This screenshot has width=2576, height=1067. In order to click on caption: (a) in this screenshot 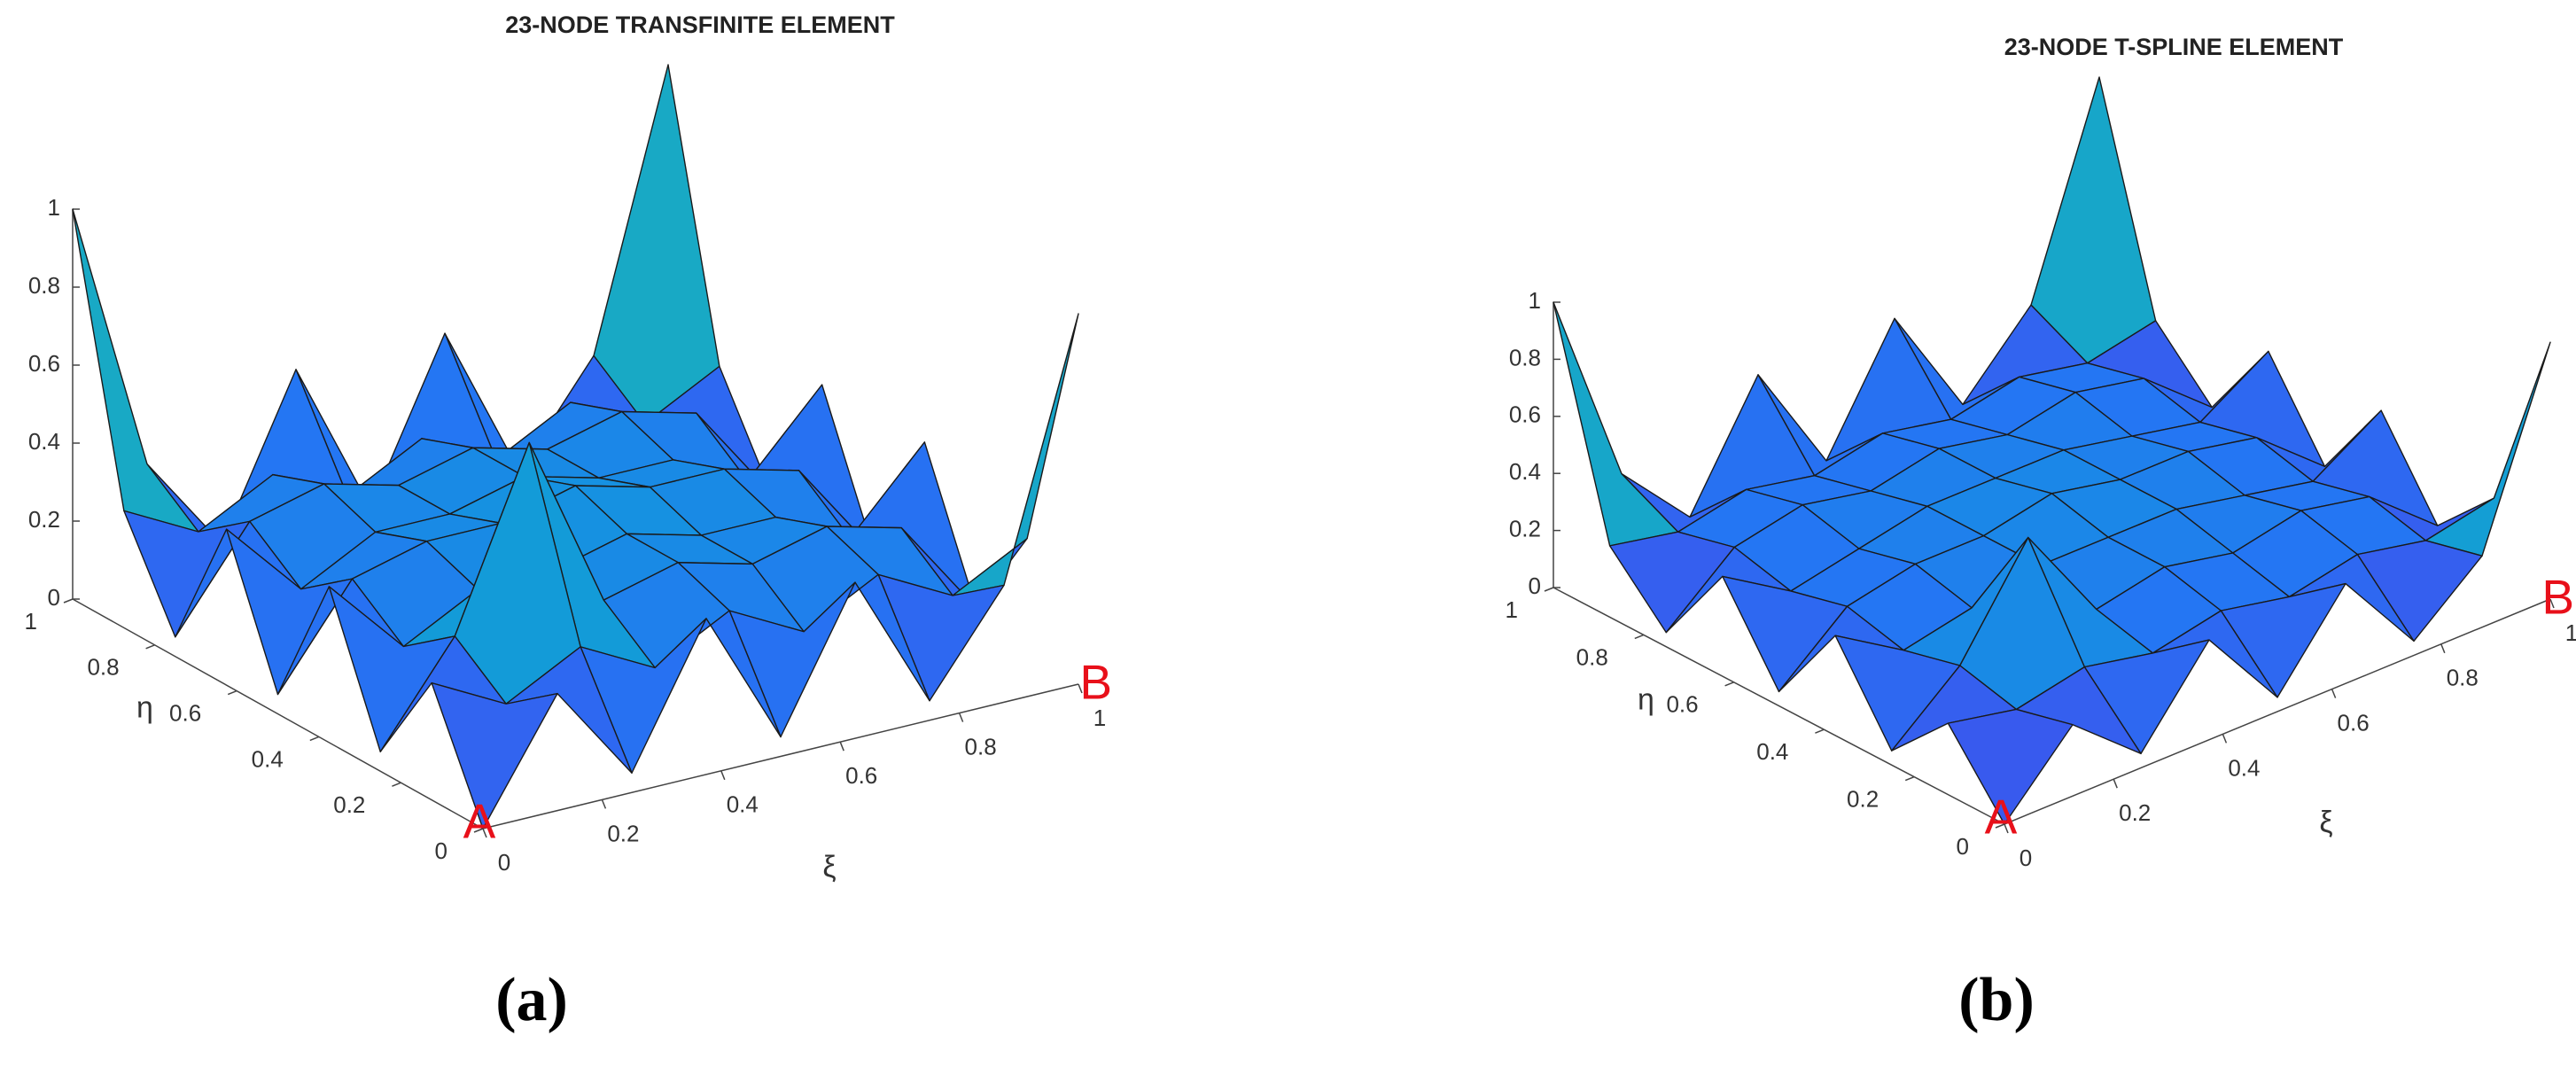, I will do `click(532, 1000)`.